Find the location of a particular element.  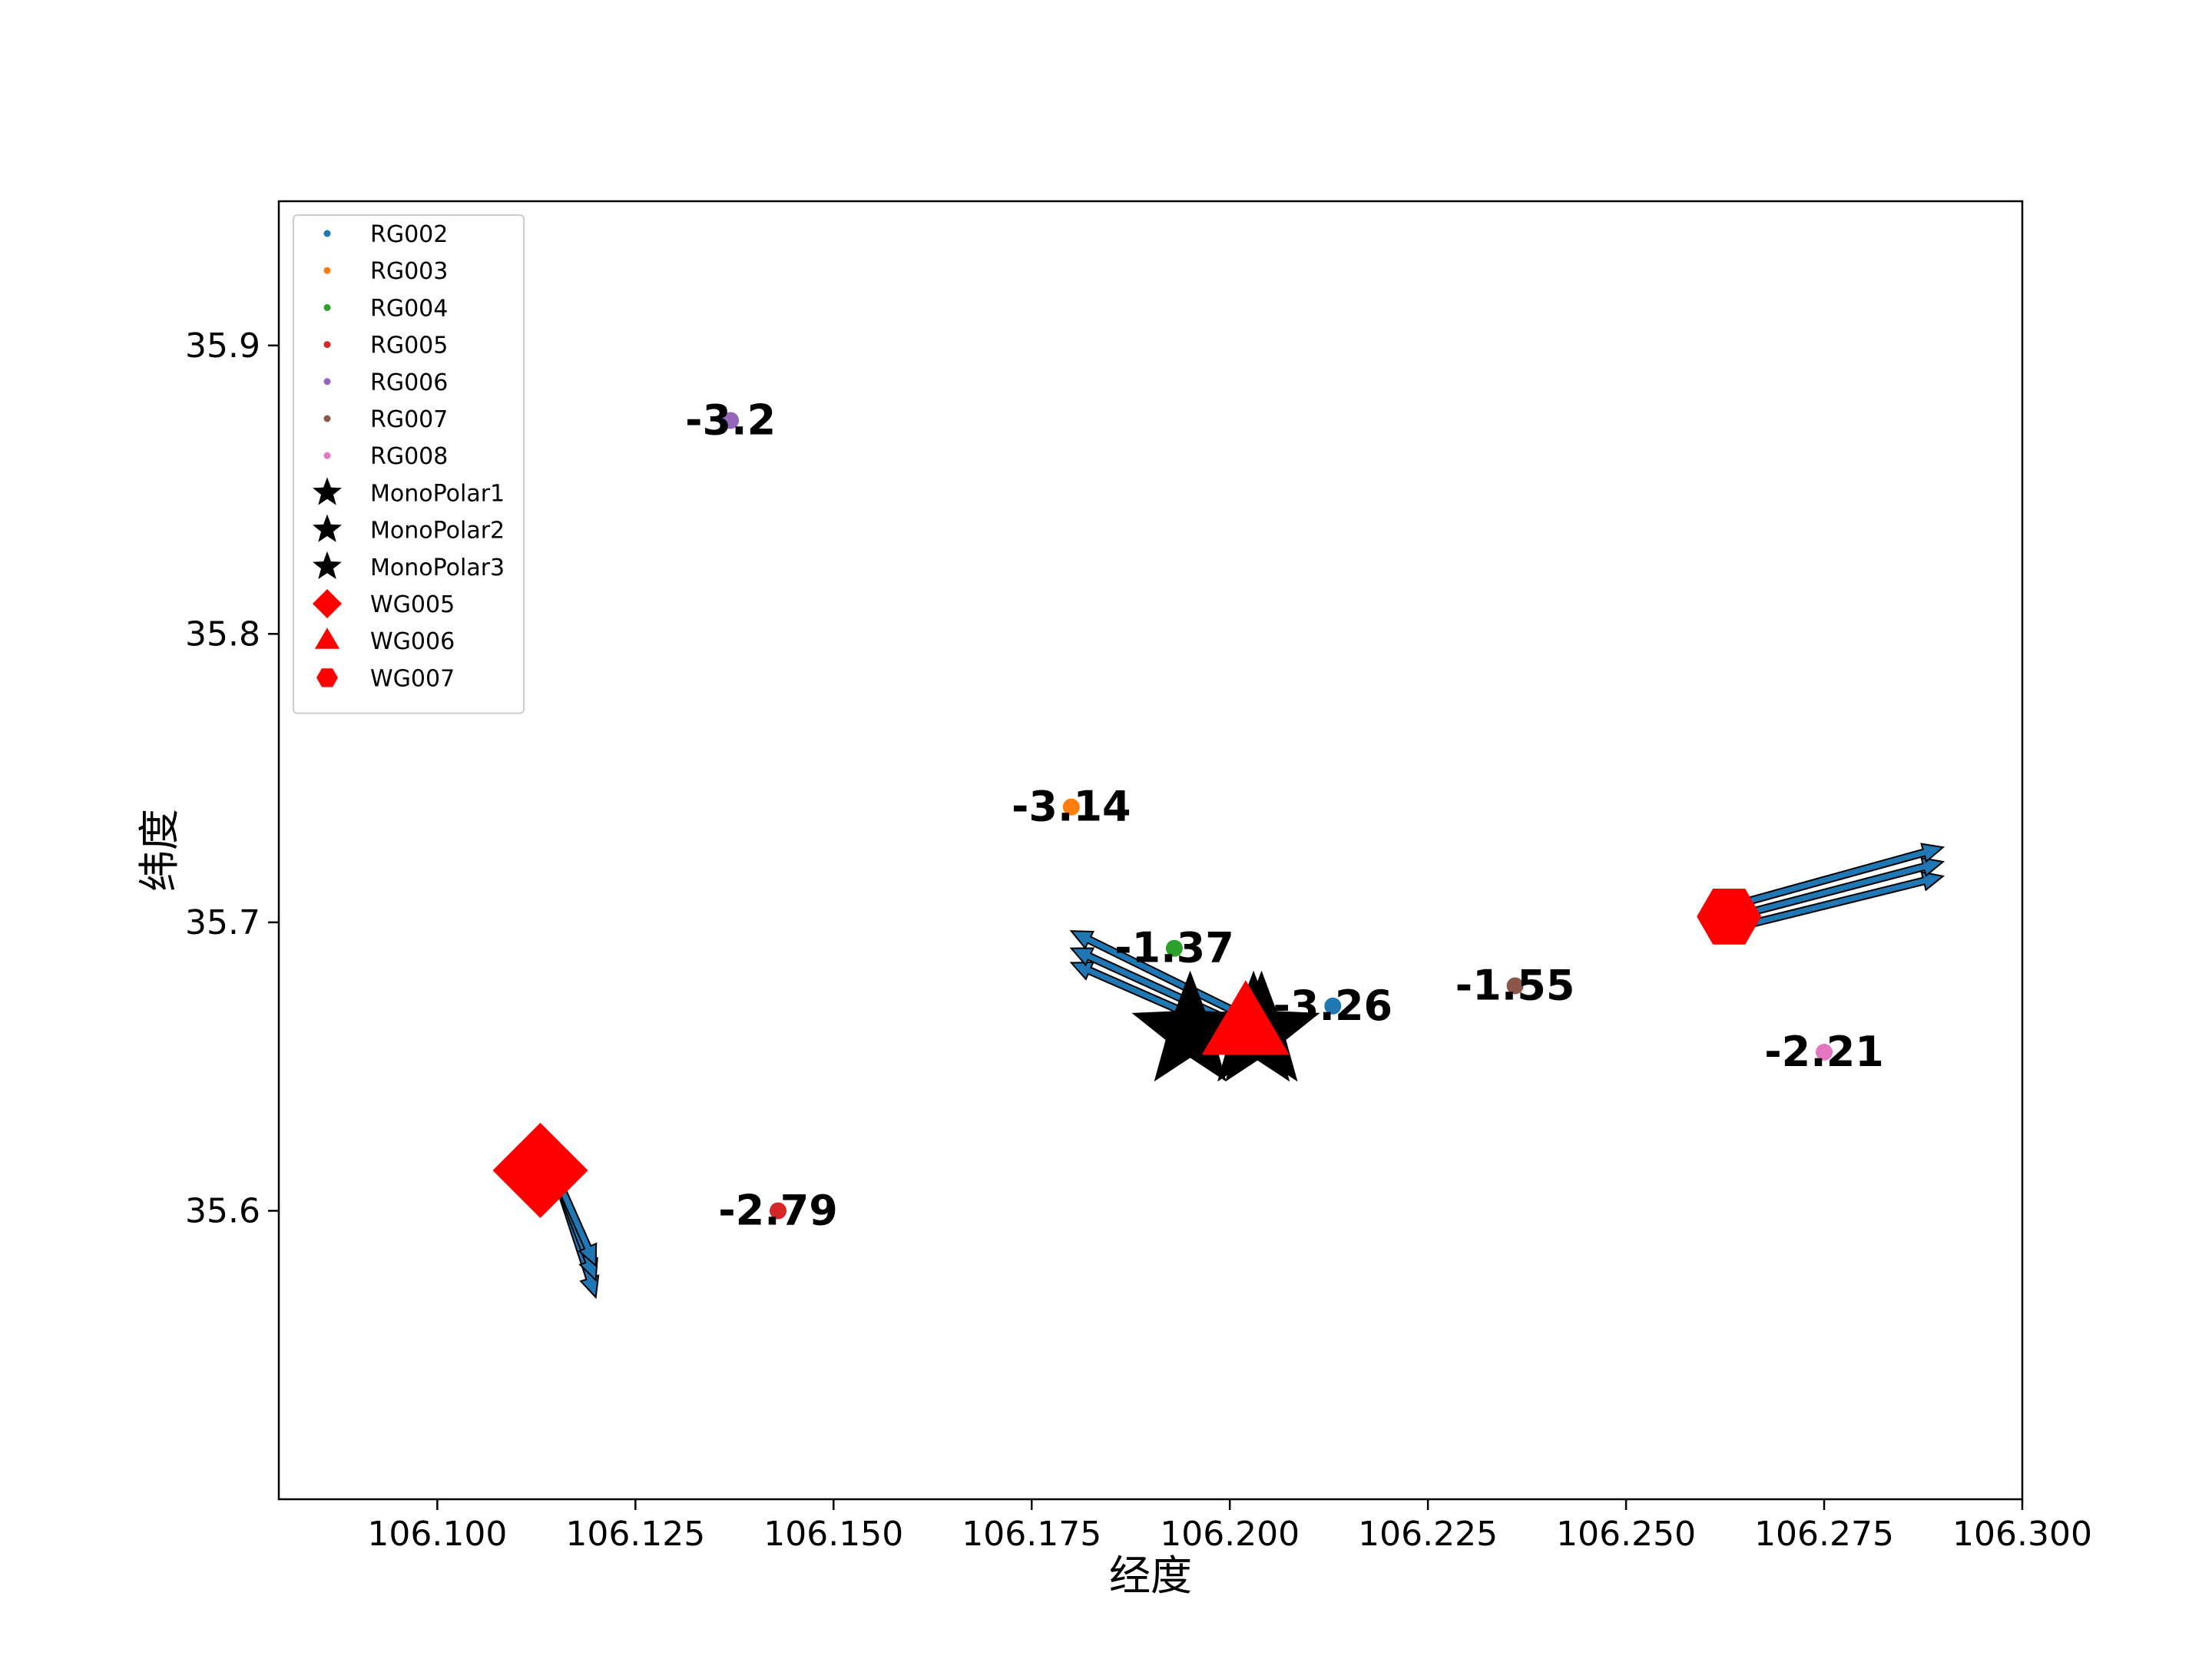

legend-marker-wg005 is located at coordinates (327, 603).